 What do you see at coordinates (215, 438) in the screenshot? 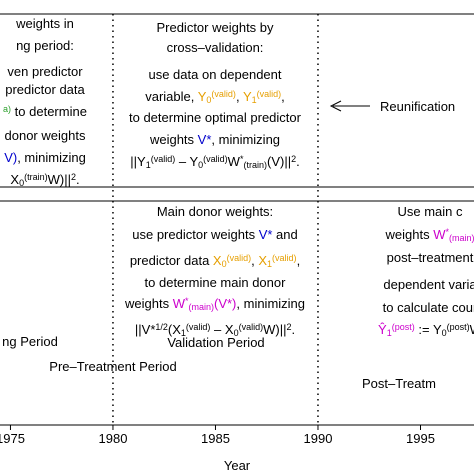
I see `x-tick-label: 1985` at bounding box center [215, 438].